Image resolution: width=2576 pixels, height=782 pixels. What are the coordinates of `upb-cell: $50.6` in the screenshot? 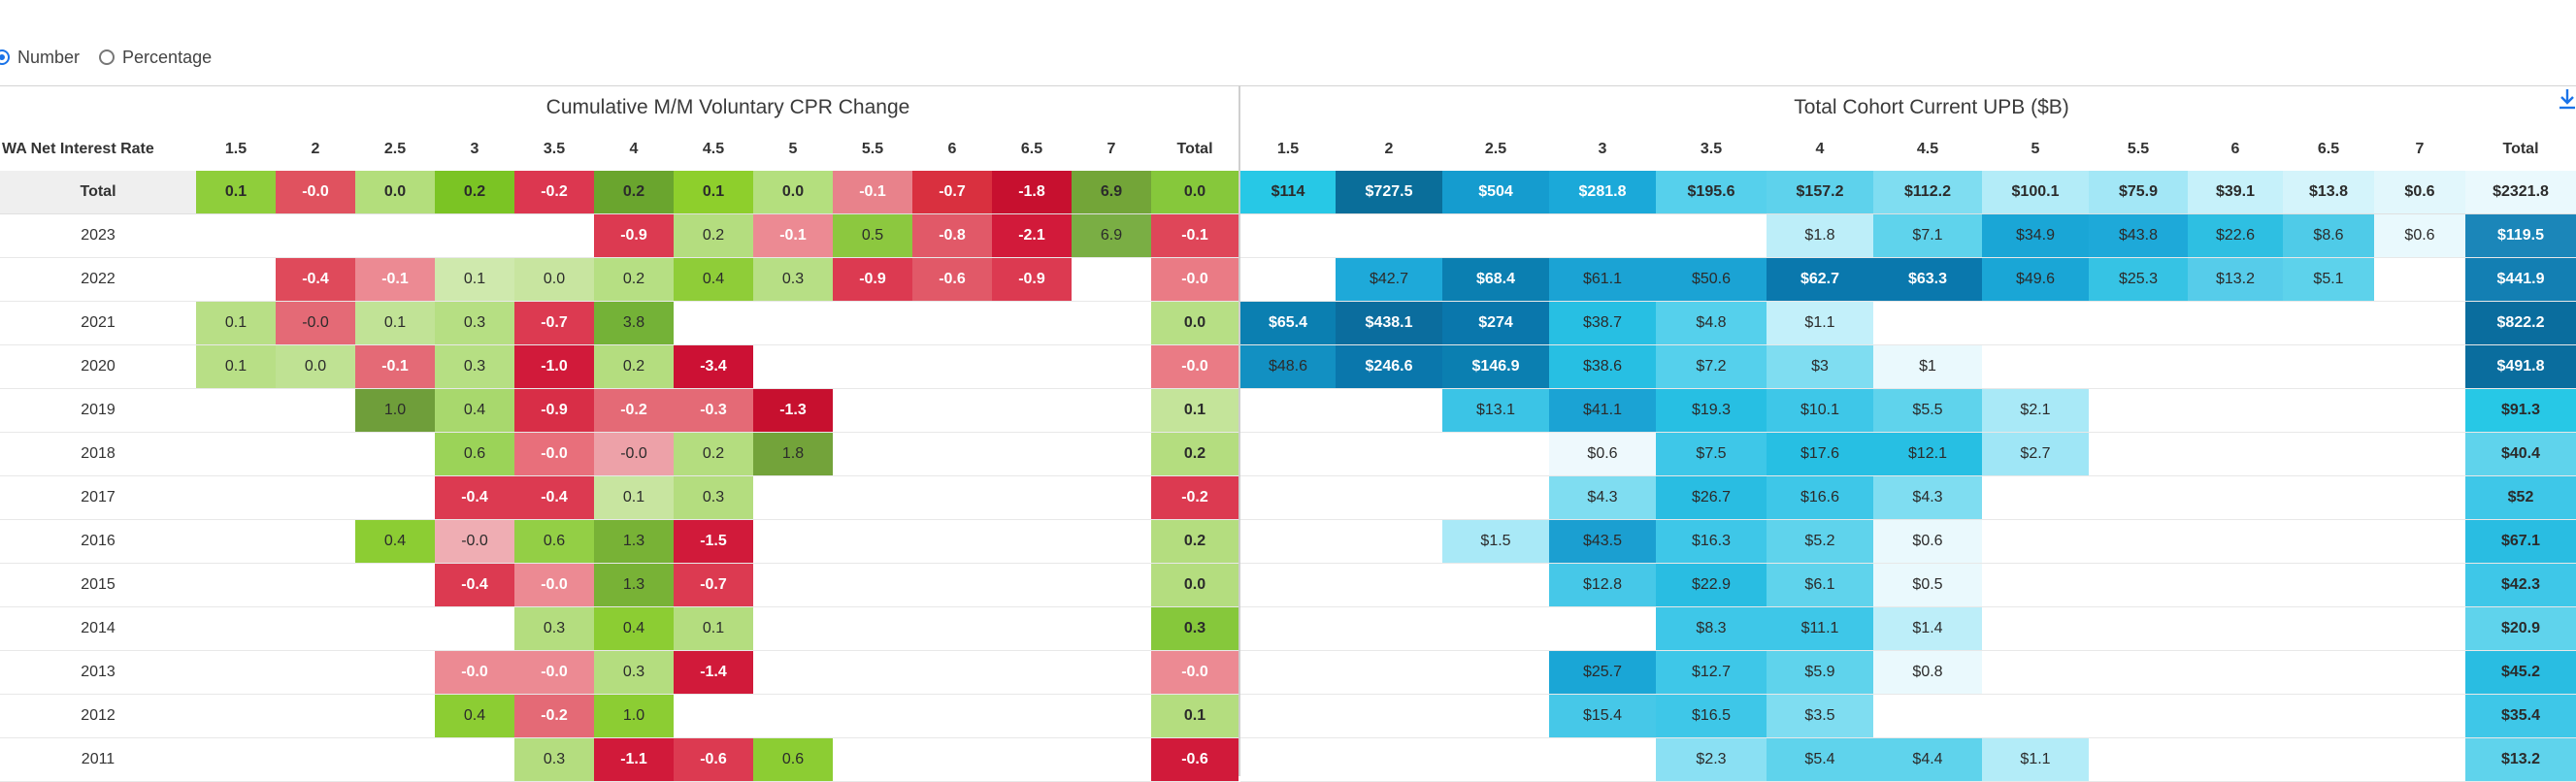 It's located at (1711, 279).